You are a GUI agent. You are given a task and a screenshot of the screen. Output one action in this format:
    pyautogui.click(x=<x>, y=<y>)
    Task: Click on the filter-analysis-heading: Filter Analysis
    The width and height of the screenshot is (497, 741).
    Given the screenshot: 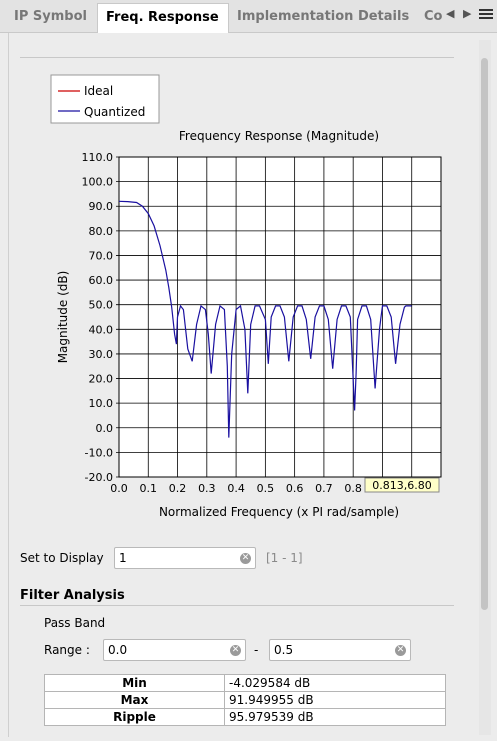 What is the action you would take?
    pyautogui.click(x=72, y=595)
    